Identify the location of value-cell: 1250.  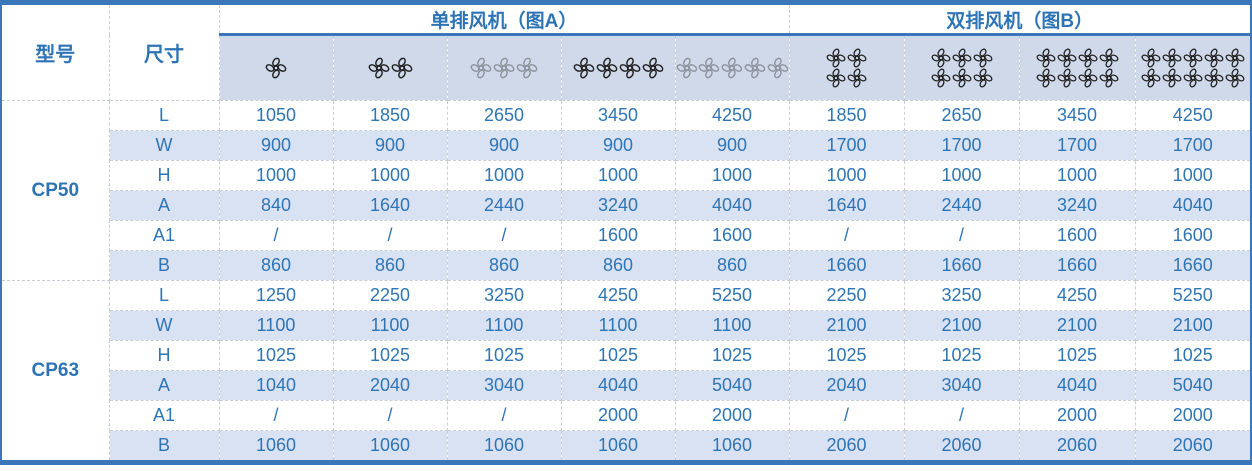
(276, 295).